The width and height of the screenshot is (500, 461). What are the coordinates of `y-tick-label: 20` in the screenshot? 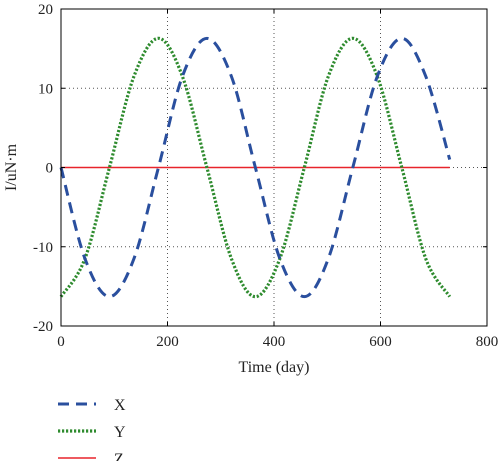 It's located at (45, 10).